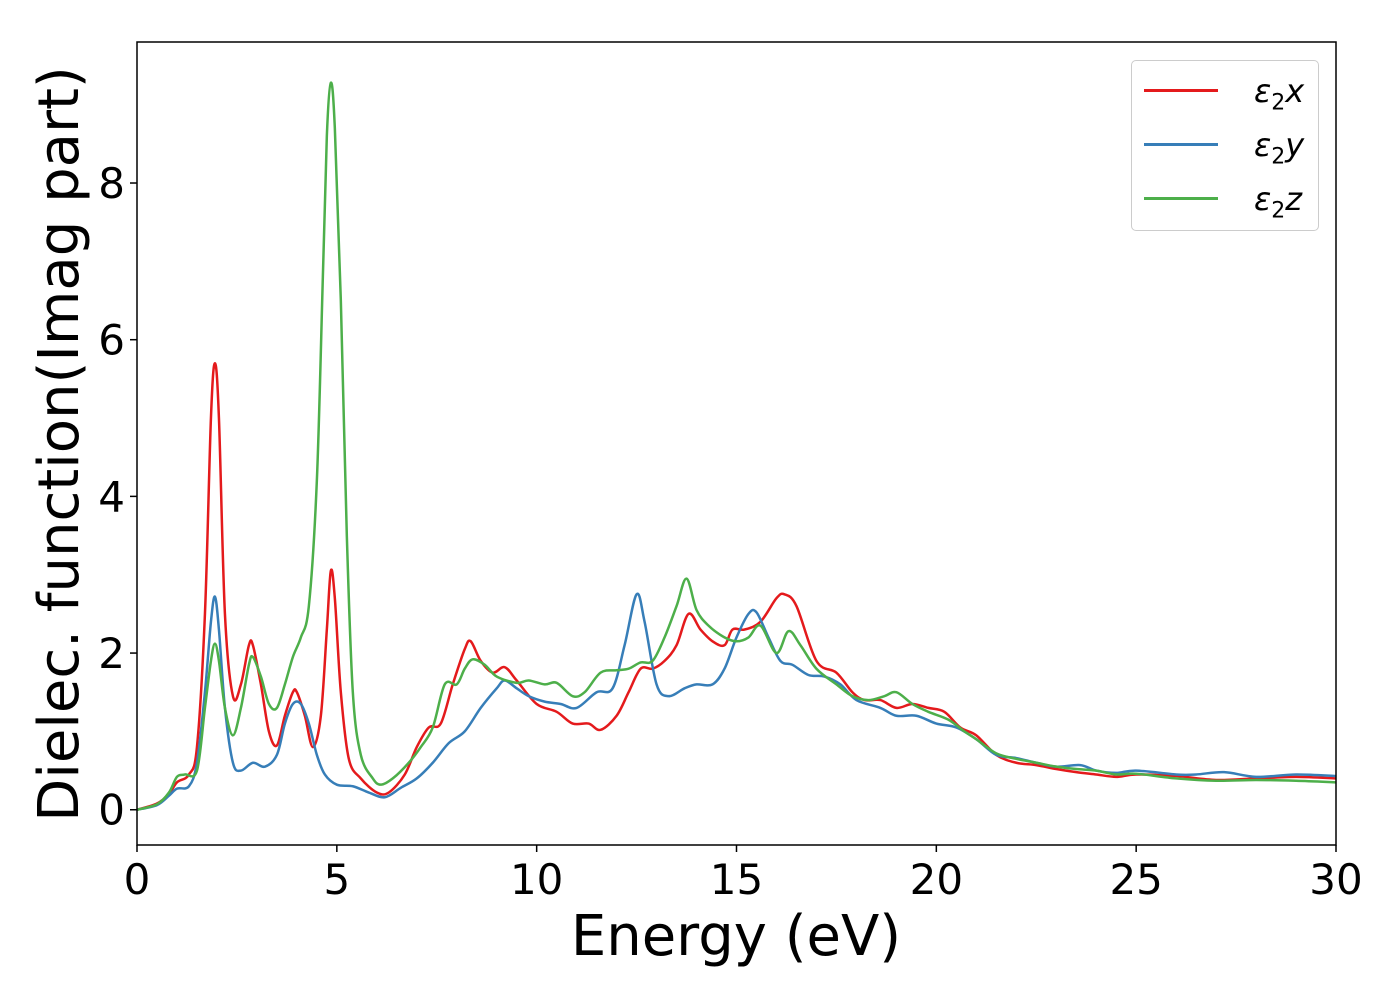 The height and width of the screenshot is (1000, 1400). Describe the element at coordinates (1227, 93) in the screenshot. I see `legend-item-x: ε2x` at that location.